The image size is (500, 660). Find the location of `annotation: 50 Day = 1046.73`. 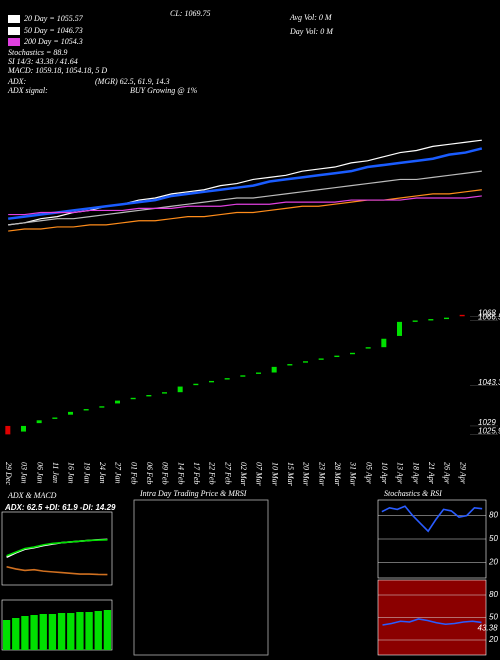

annotation: 50 Day = 1046.73 is located at coordinates (53, 30).